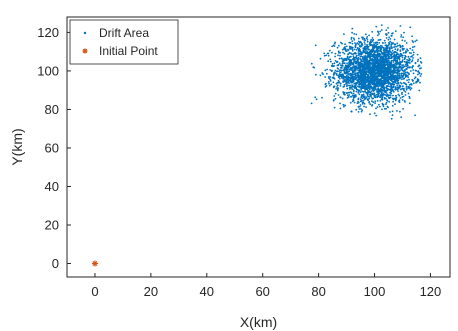 This screenshot has width=458, height=331. Describe the element at coordinates (85, 33) in the screenshot. I see `legend-drift-marker` at that location.